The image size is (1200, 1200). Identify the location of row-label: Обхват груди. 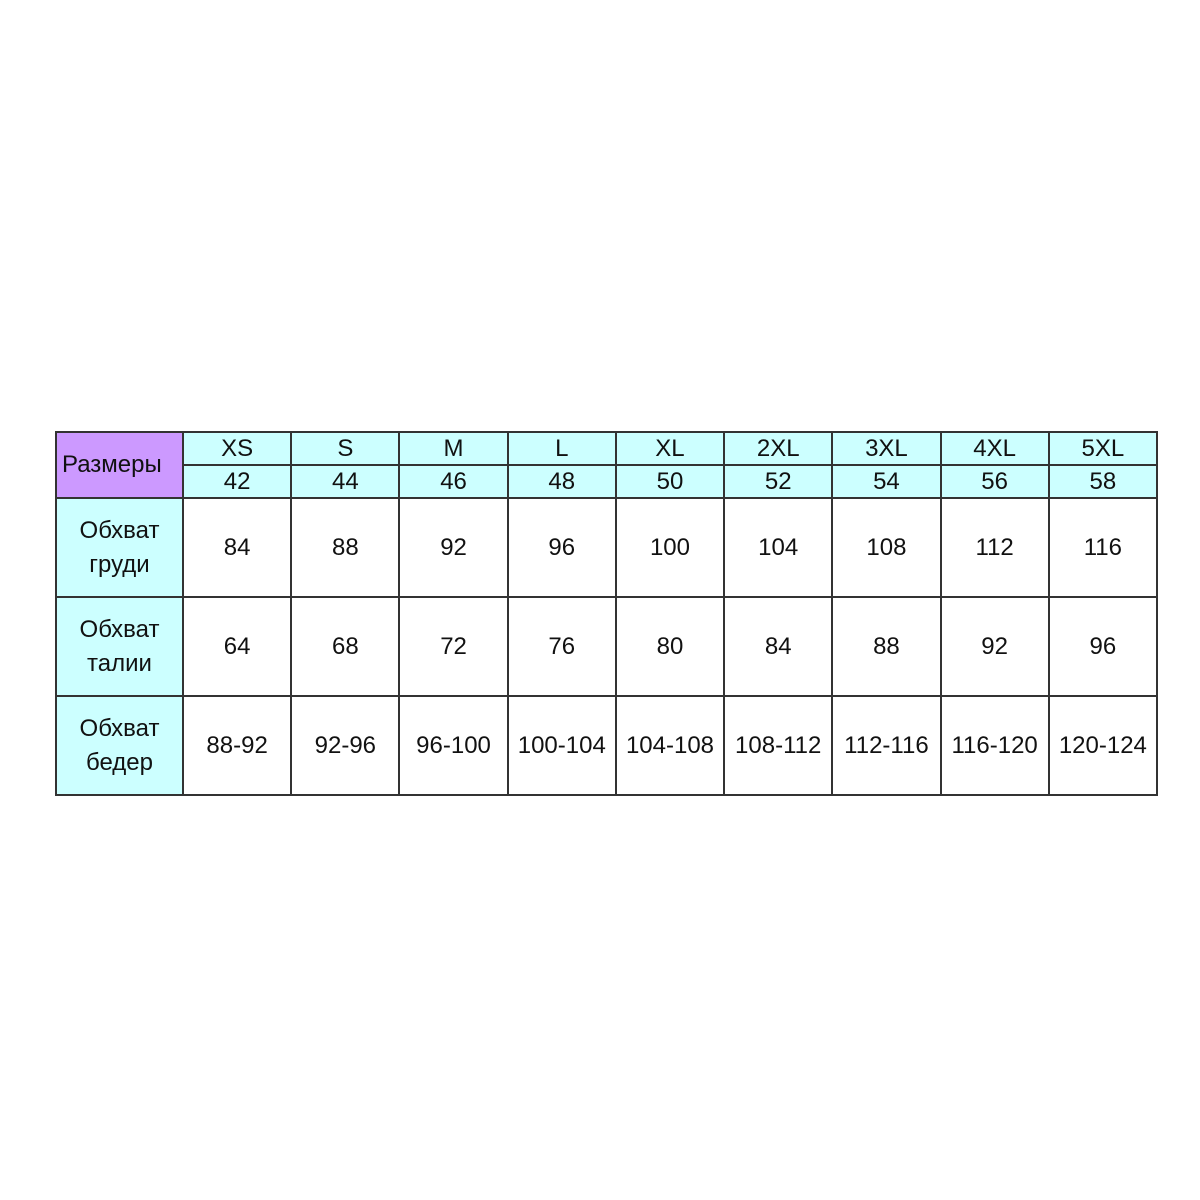
(119, 547).